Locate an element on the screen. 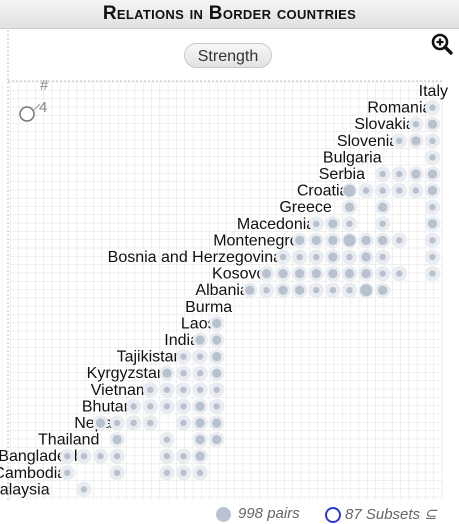 The image size is (459, 524). strength-button: Strength is located at coordinates (228, 55).